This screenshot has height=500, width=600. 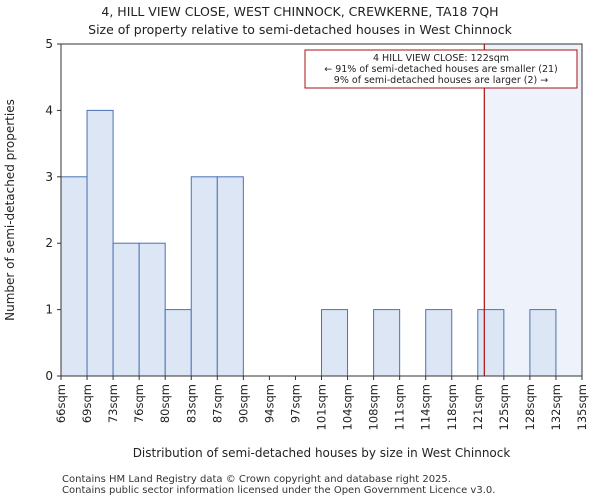 I want to click on x-tick-label: 90sqm, so click(x=243, y=403).